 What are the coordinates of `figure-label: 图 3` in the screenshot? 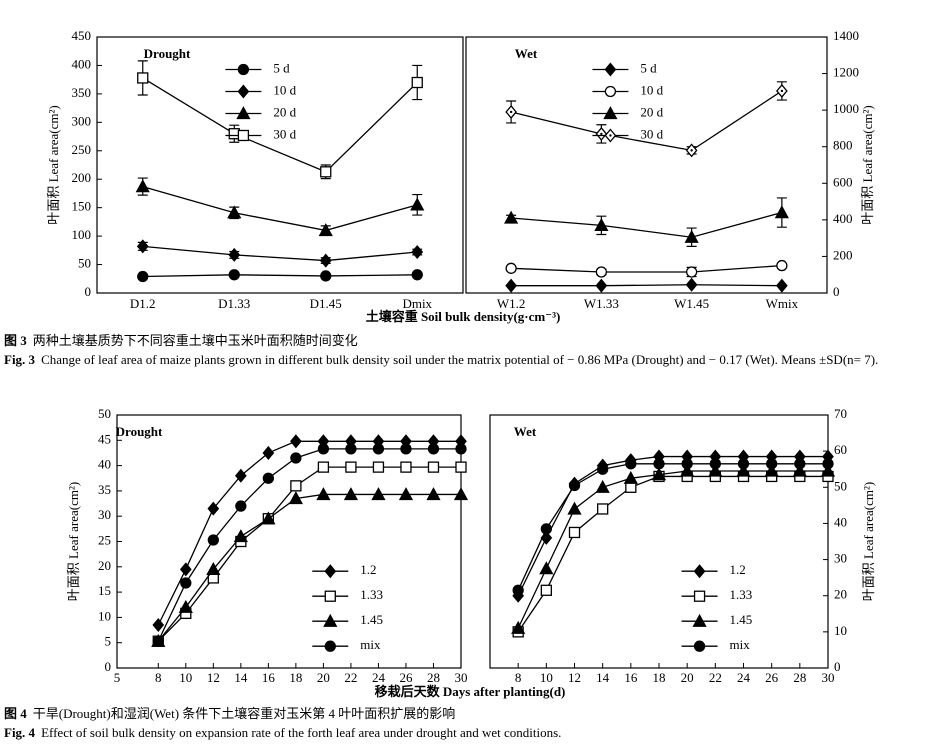 It's located at (15, 340).